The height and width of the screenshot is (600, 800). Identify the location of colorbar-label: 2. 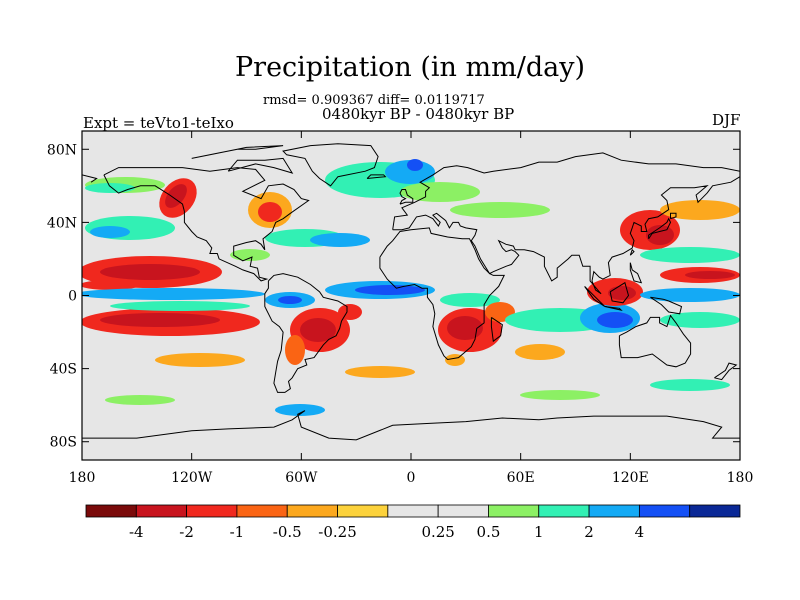
(589, 532).